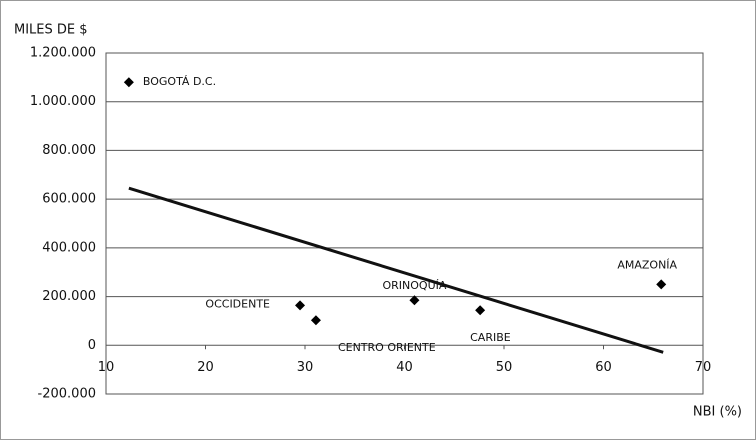 Image resolution: width=756 pixels, height=444 pixels. I want to click on y-axis-label: MILES DE $, so click(51, 30).